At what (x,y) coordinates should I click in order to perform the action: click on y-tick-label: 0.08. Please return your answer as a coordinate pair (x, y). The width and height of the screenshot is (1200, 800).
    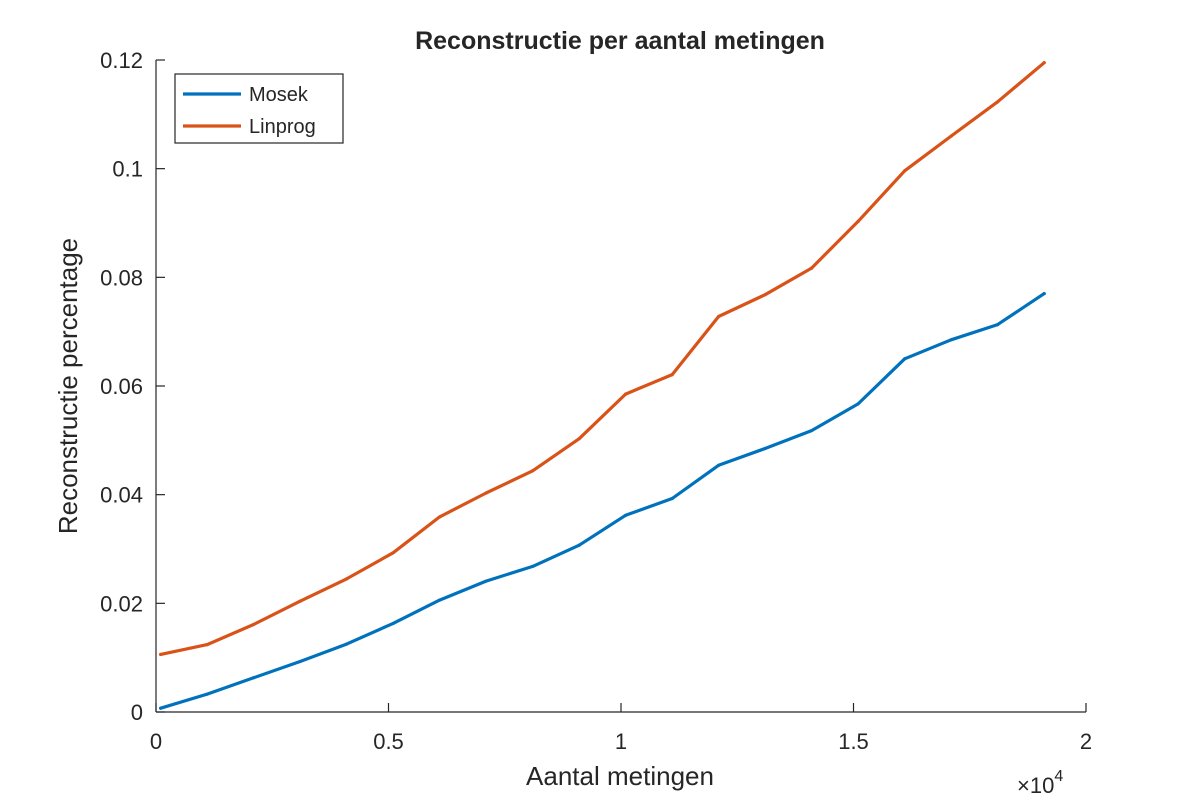
    Looking at the image, I should click on (121, 277).